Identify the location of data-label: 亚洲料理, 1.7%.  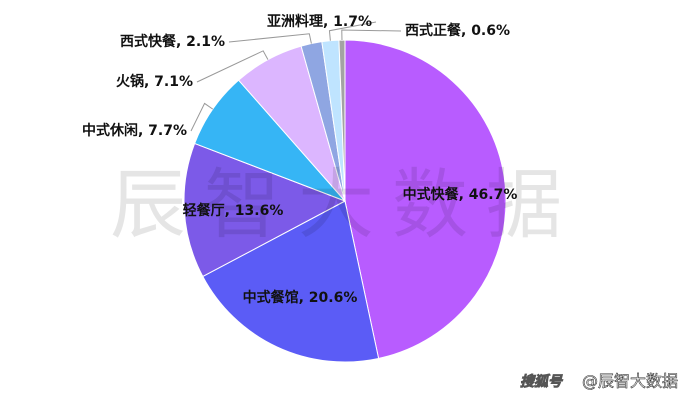
(319, 21).